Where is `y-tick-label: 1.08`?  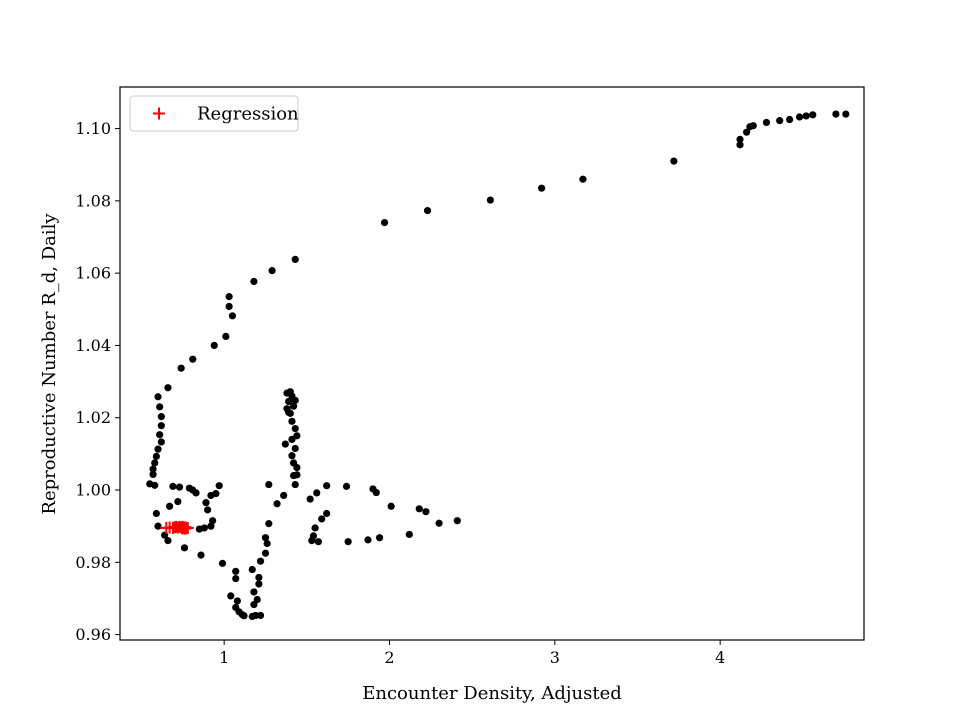
y-tick-label: 1.08 is located at coordinates (93, 200).